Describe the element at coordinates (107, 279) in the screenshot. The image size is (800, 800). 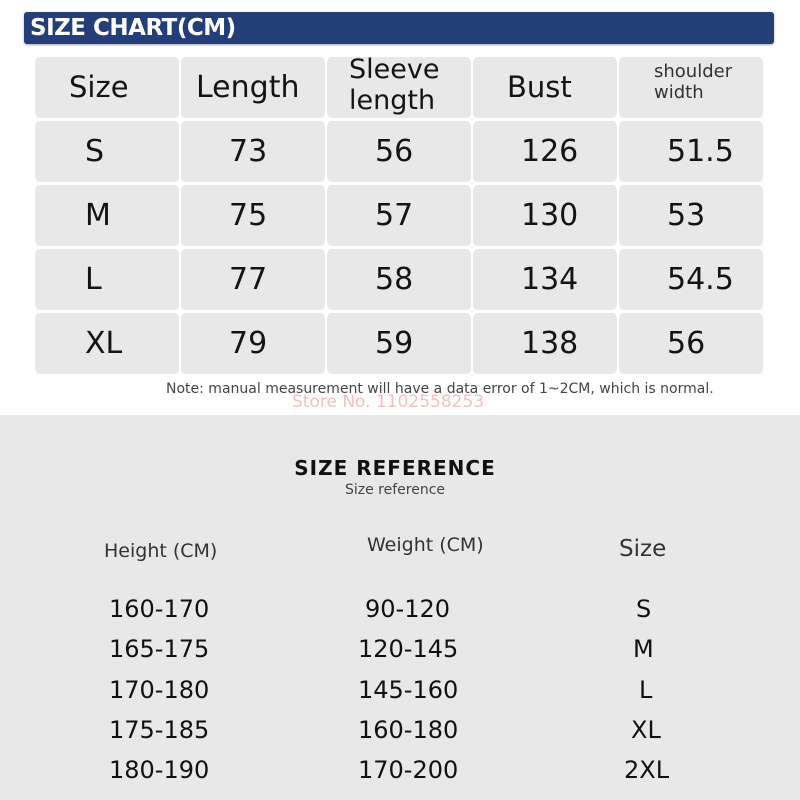
I see `table-cell-size: L` at that location.